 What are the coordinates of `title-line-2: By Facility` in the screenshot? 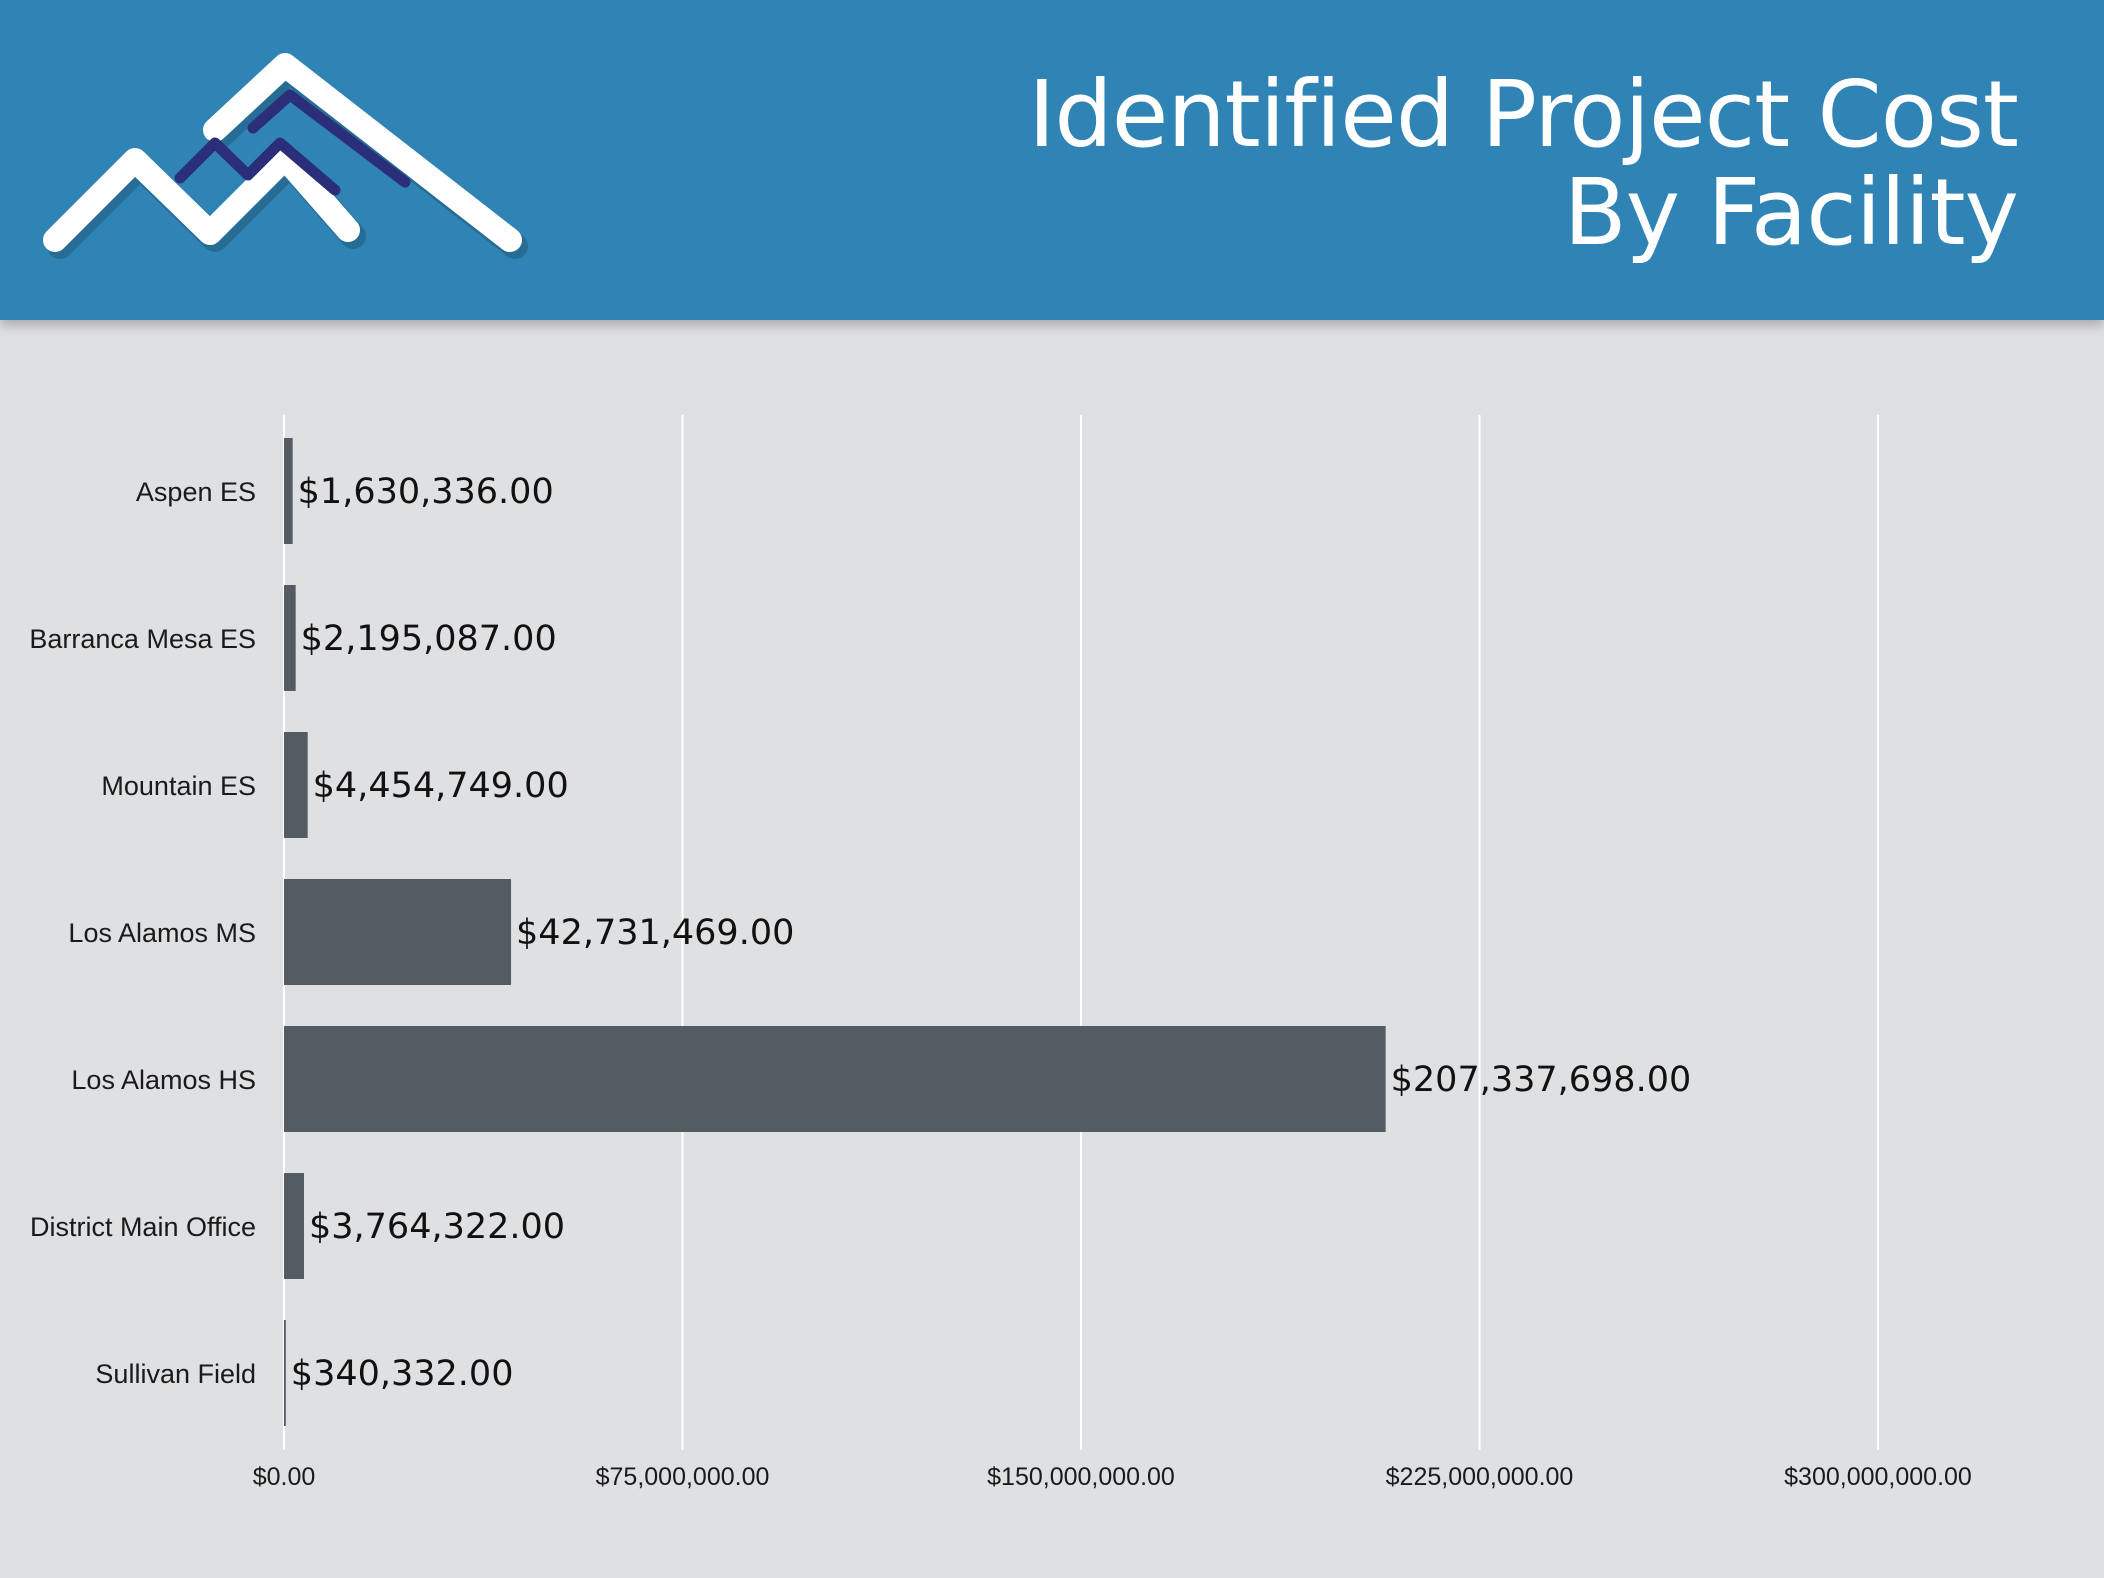 It's located at (1791, 212).